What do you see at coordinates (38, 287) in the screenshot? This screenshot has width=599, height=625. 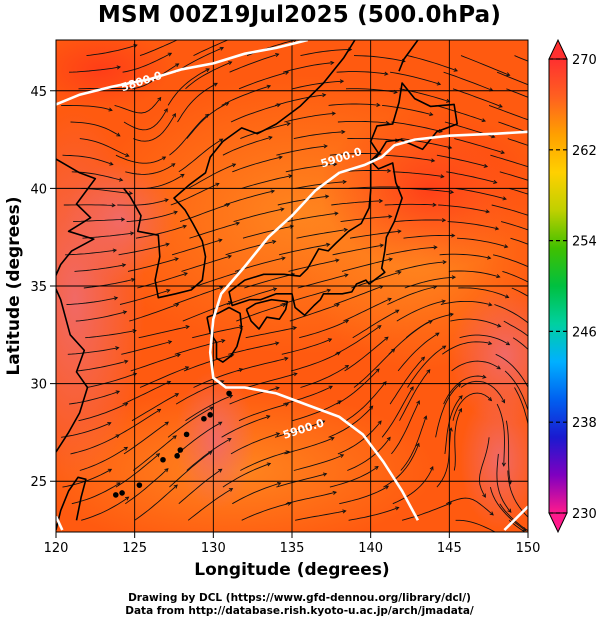 I see `y-tick-label: 35` at bounding box center [38, 287].